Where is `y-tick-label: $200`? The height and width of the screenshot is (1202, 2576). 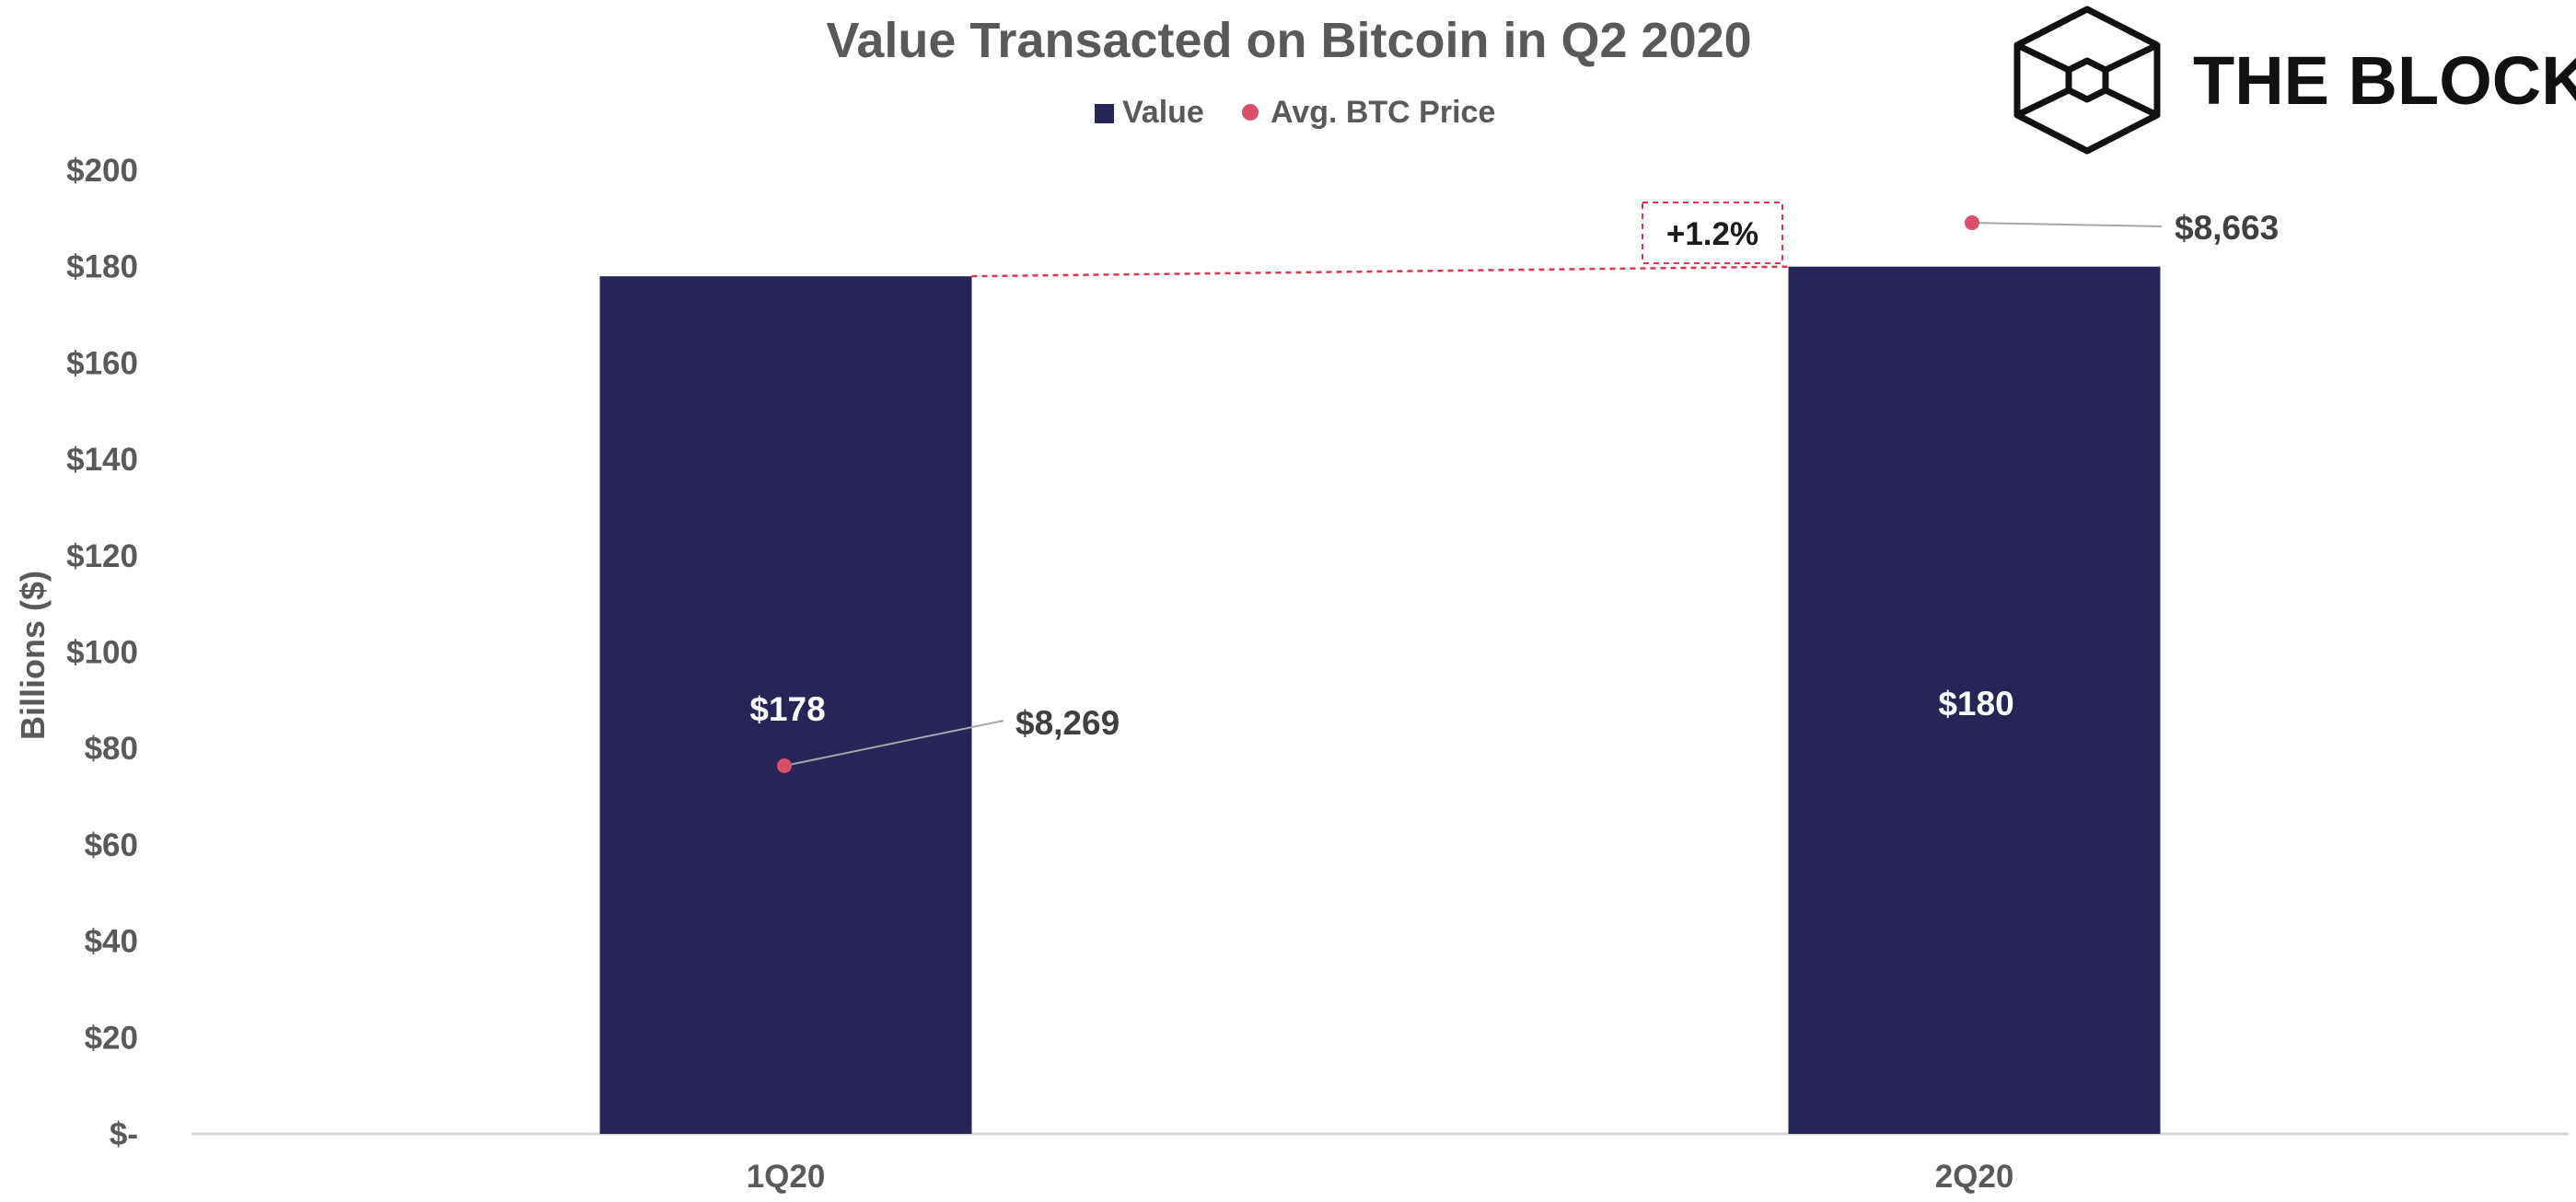 y-tick-label: $200 is located at coordinates (102, 171).